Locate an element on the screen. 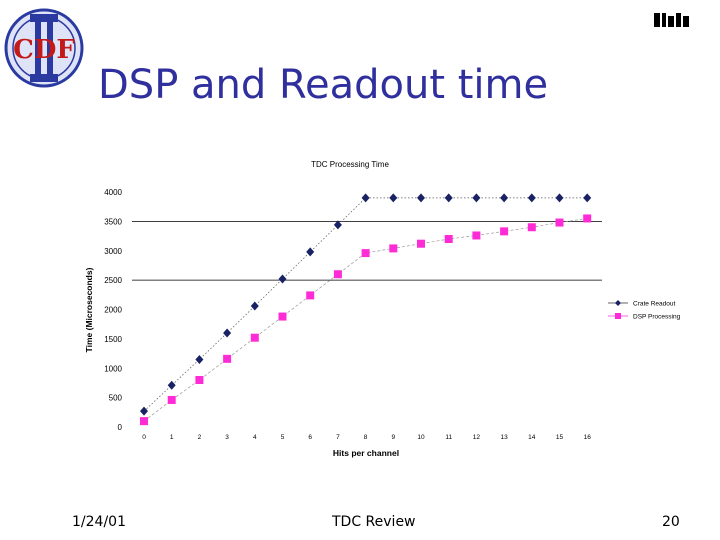  cdf-logo: CDF is located at coordinates (44, 48).